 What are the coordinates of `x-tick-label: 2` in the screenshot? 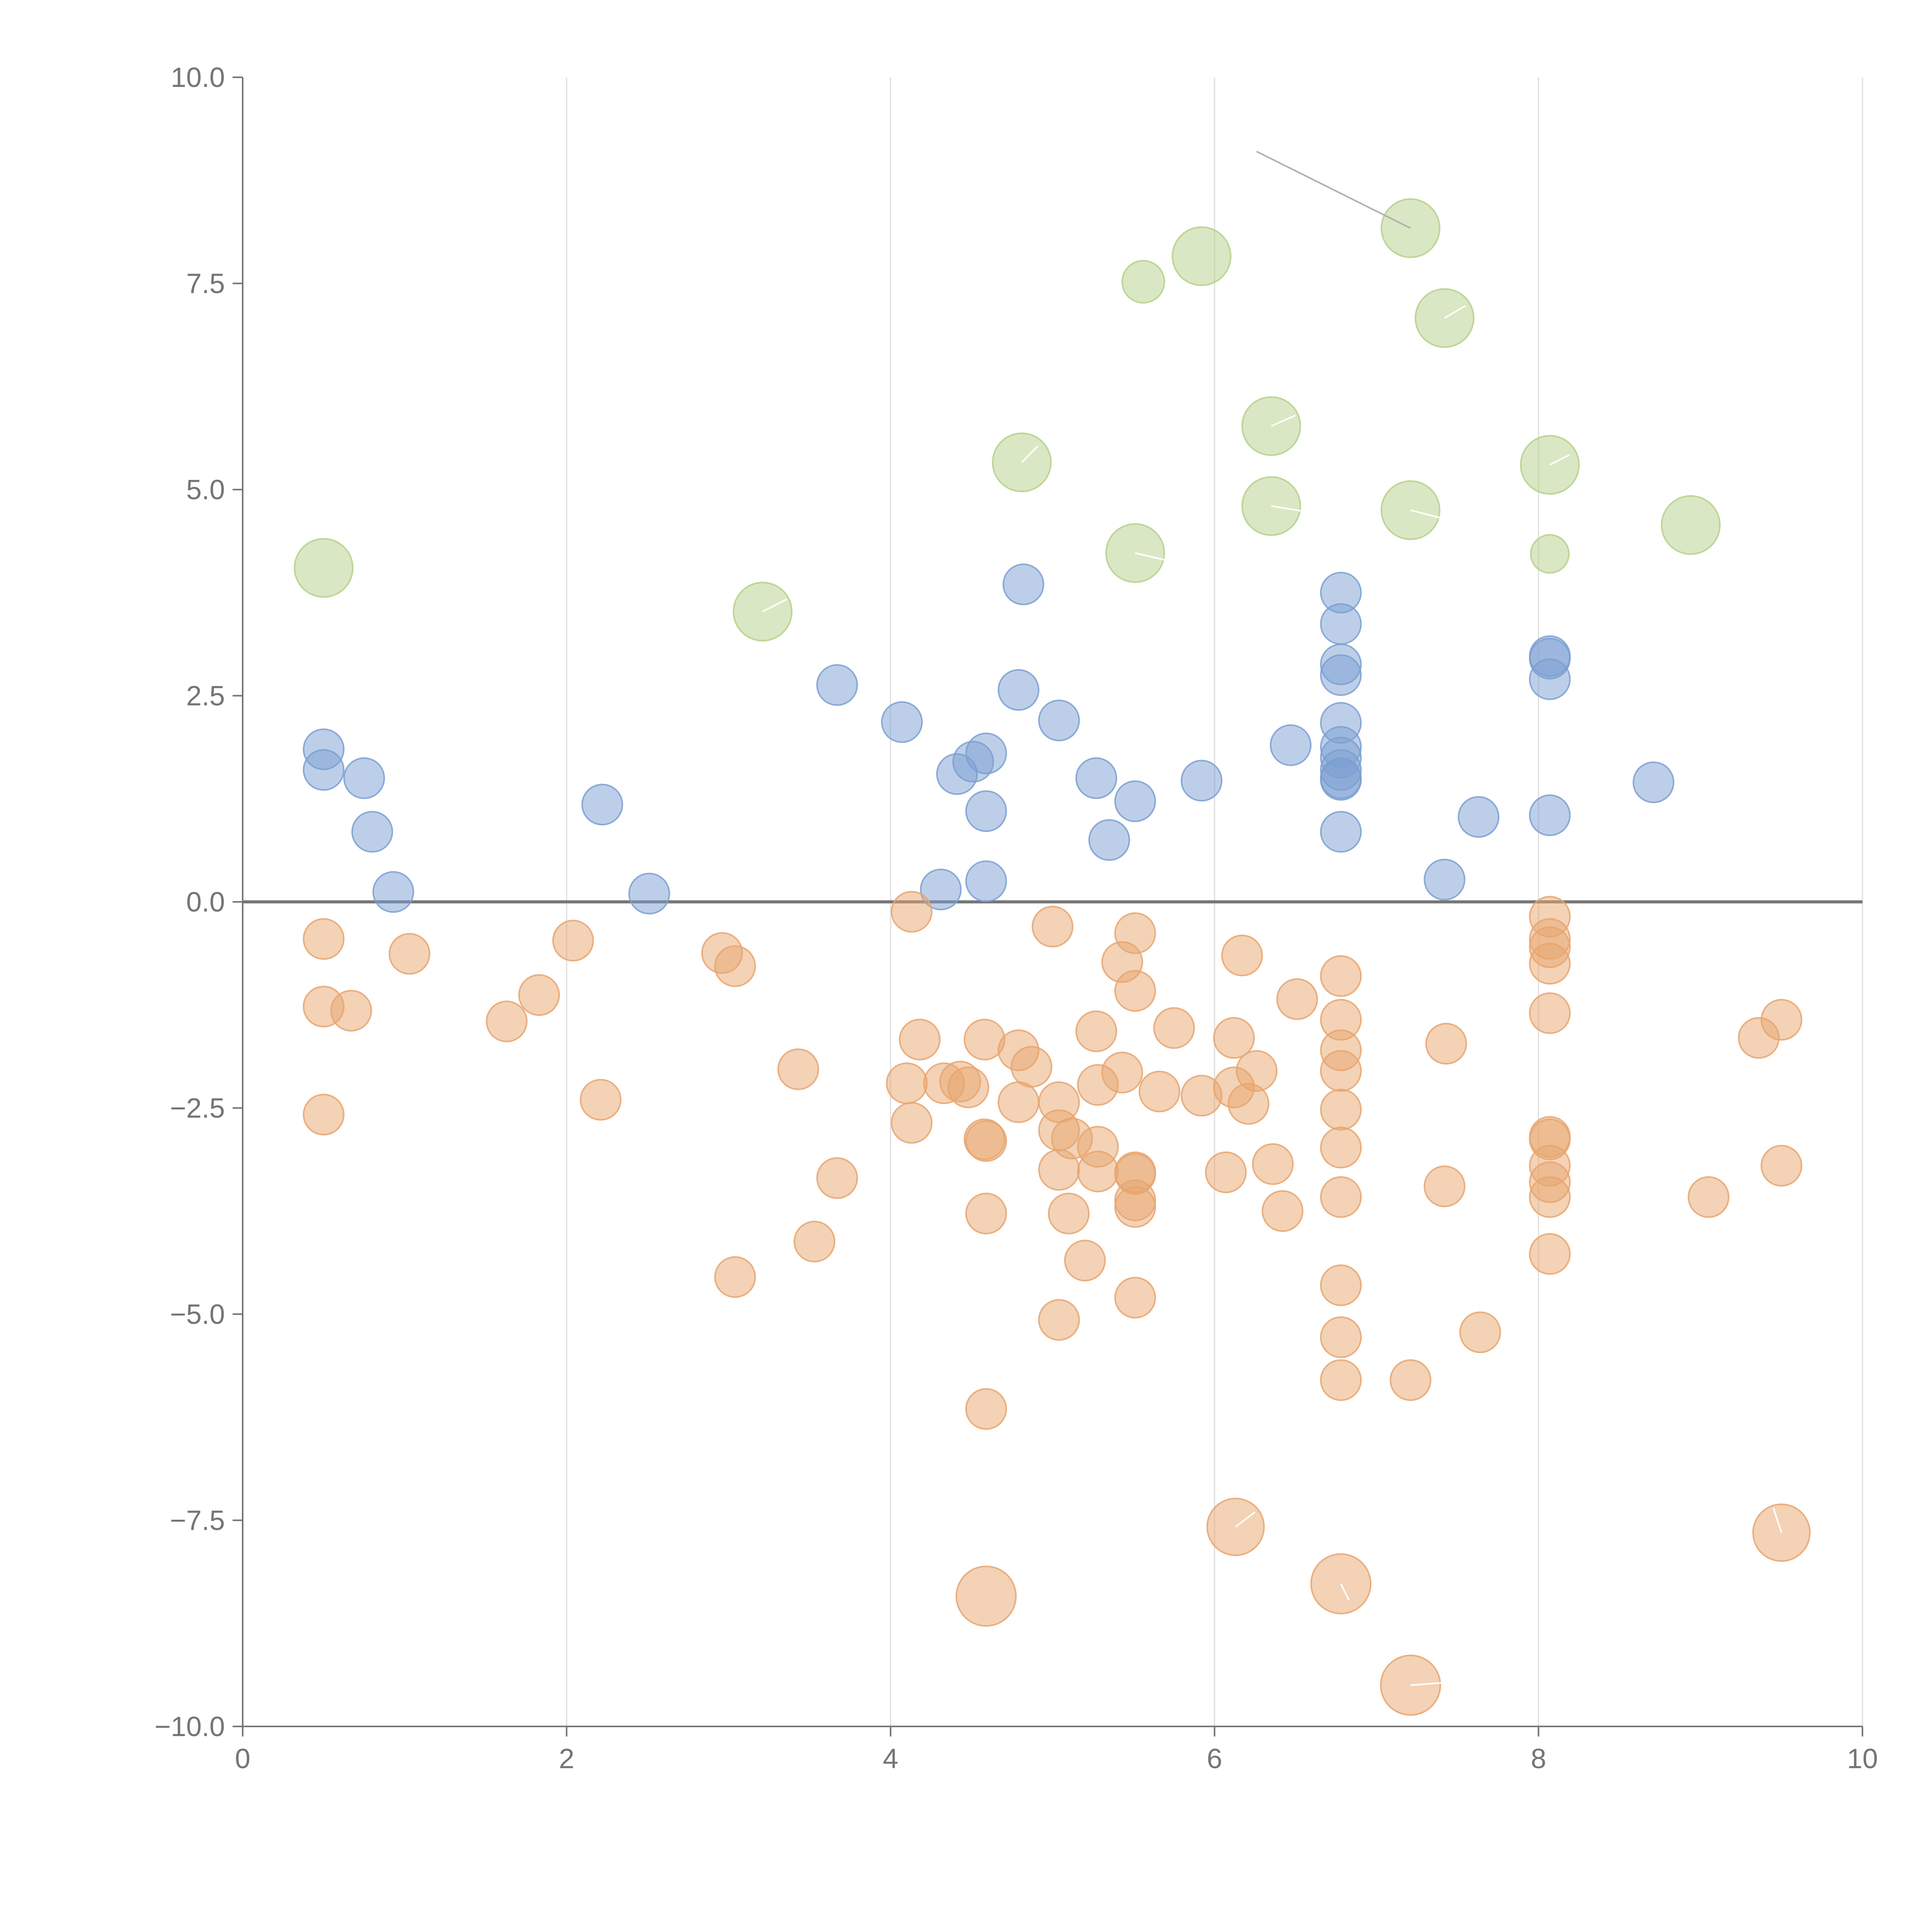 It's located at (567, 1758).